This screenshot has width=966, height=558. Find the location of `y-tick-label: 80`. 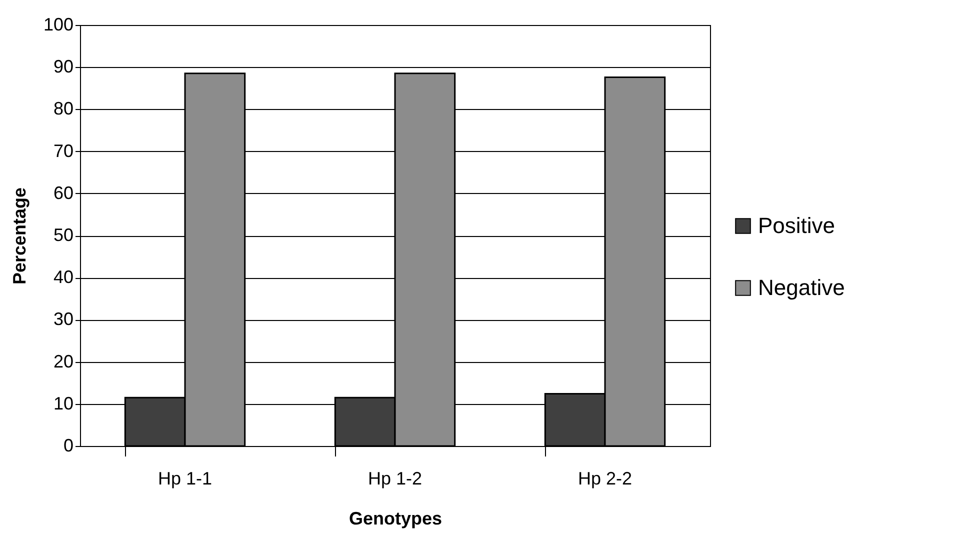

y-tick-label: 80 is located at coordinates (63, 108).